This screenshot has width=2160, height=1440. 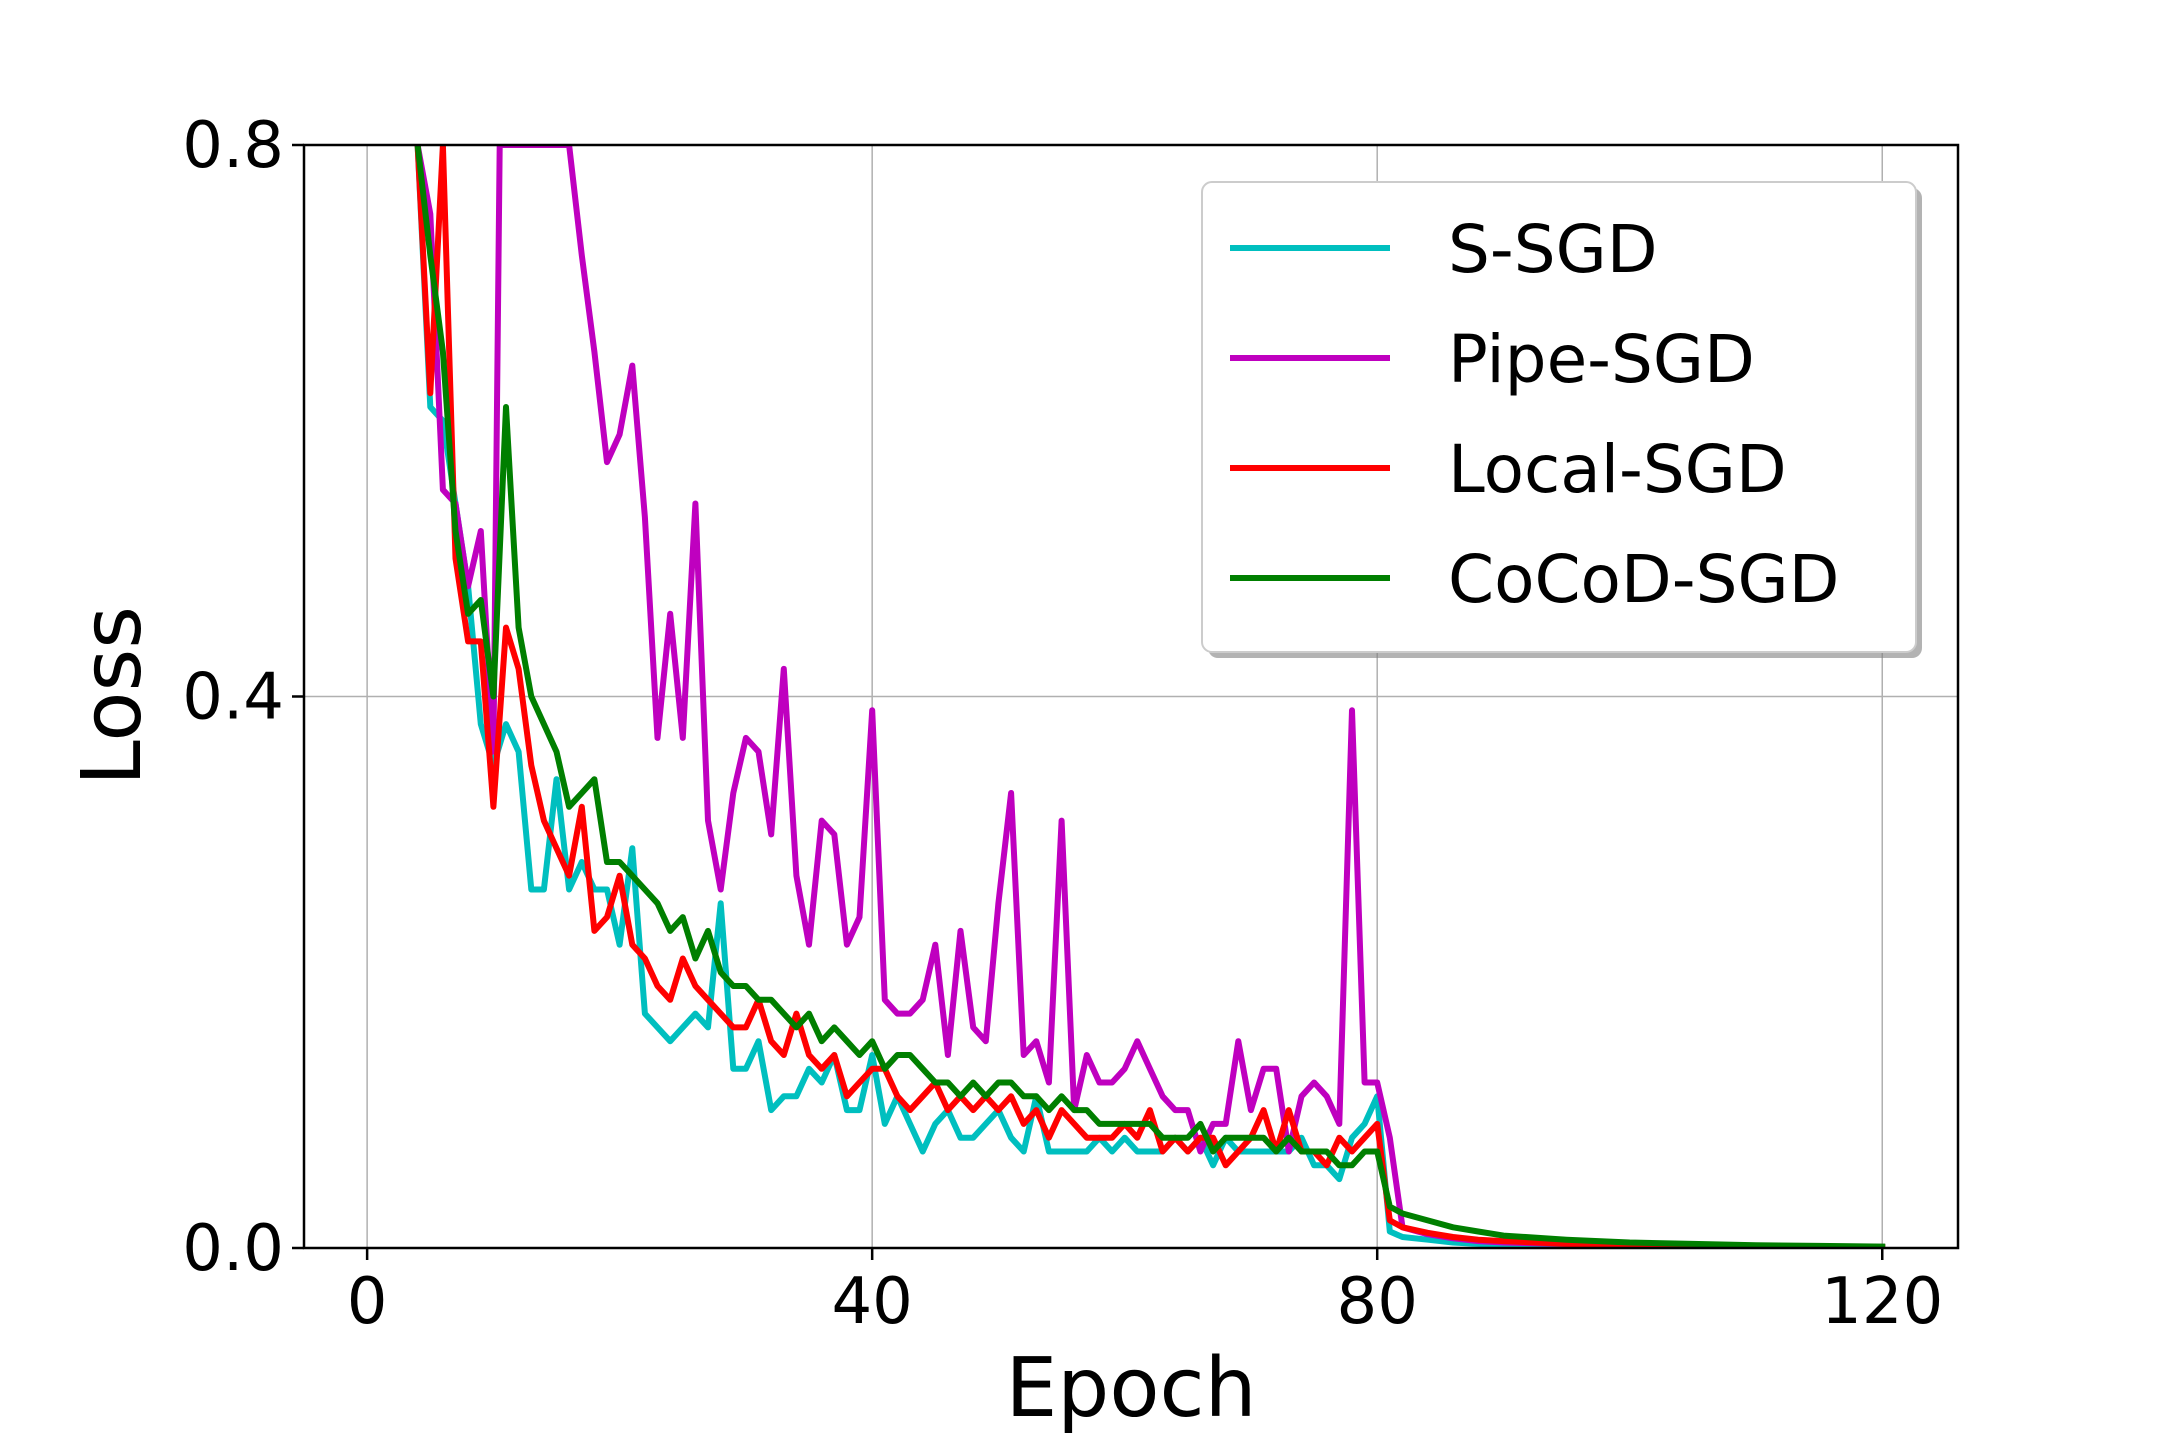 I want to click on legend: S-SGD Pipe-SGD Local-SGD CoCoD-SGD, so click(x=1561, y=419).